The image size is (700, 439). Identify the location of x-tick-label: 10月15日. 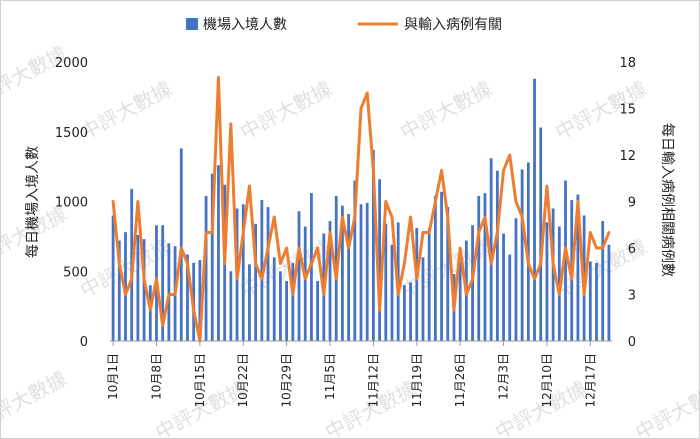
(200, 380).